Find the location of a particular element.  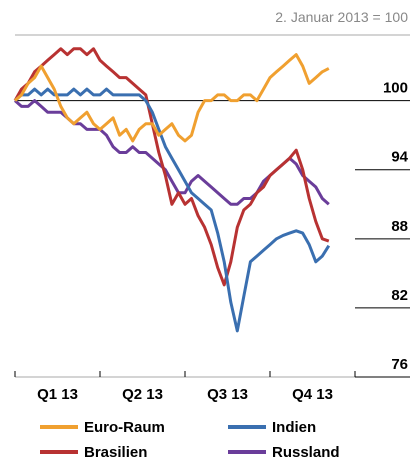

x-tick-label: Q2 13 is located at coordinates (142, 394).